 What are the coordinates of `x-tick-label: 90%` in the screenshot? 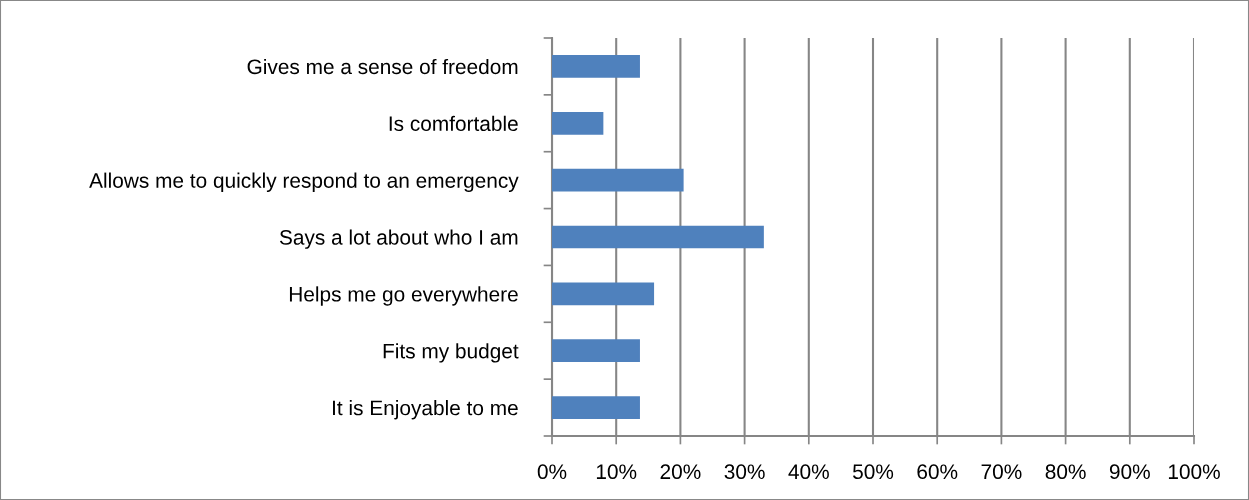 It's located at (1129, 472).